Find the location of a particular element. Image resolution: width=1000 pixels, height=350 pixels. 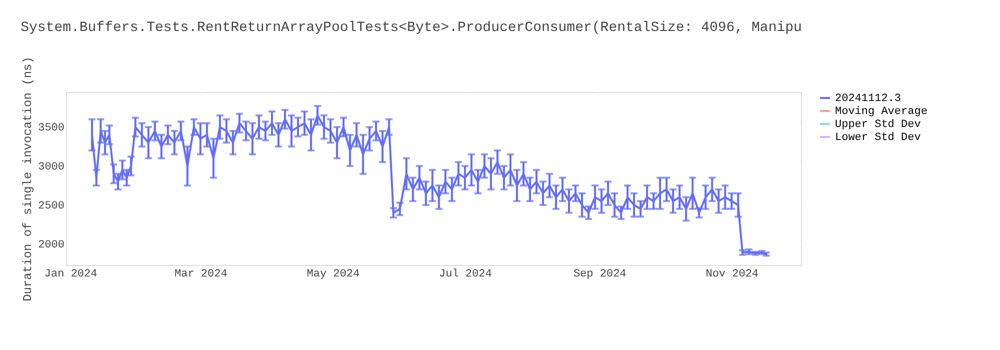

legend-label: 20241112.3 is located at coordinates (868, 99).